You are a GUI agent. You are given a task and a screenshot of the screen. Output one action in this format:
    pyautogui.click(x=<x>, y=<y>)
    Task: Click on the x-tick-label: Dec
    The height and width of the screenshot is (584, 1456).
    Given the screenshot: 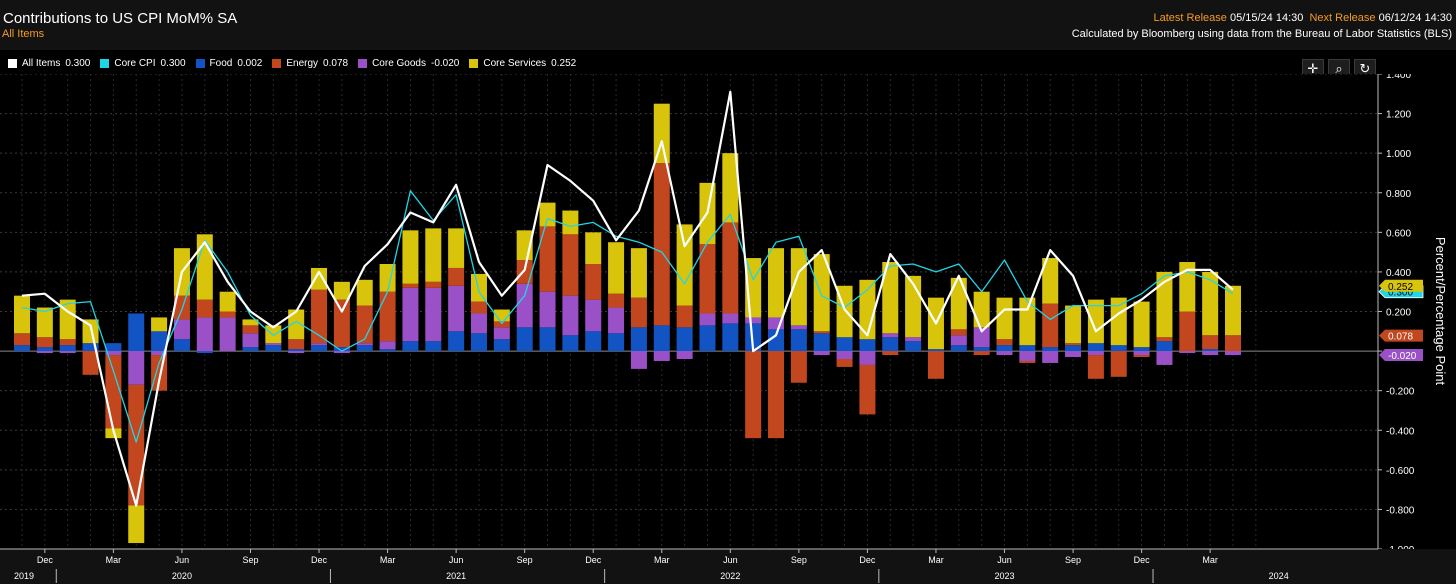 What is the action you would take?
    pyautogui.click(x=593, y=560)
    